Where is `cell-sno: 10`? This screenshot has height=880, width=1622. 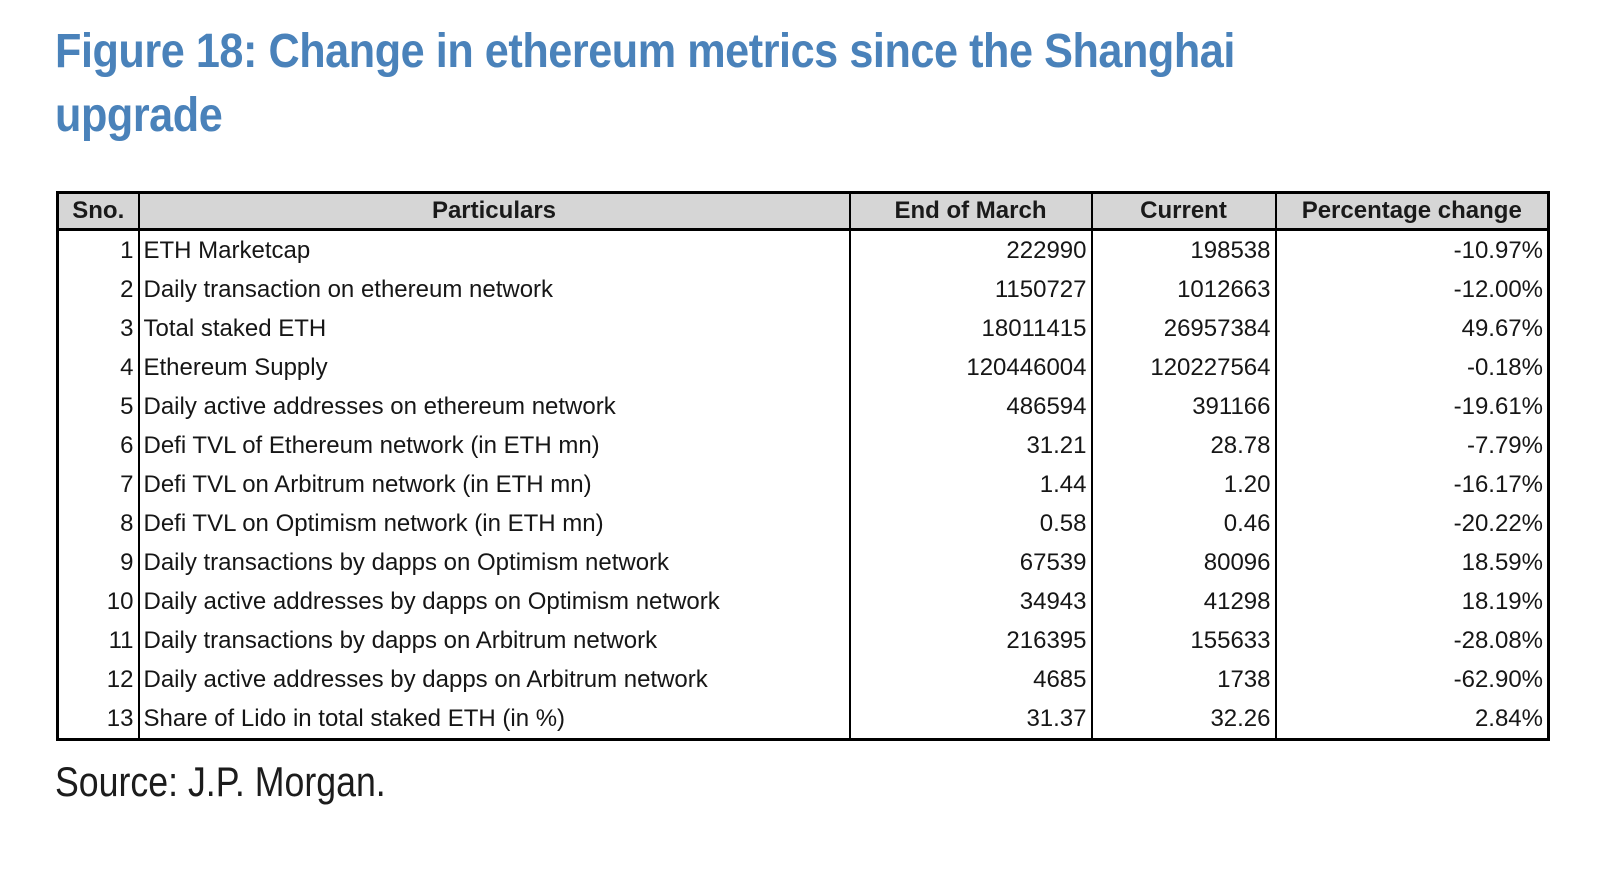
cell-sno: 10 is located at coordinates (98, 601).